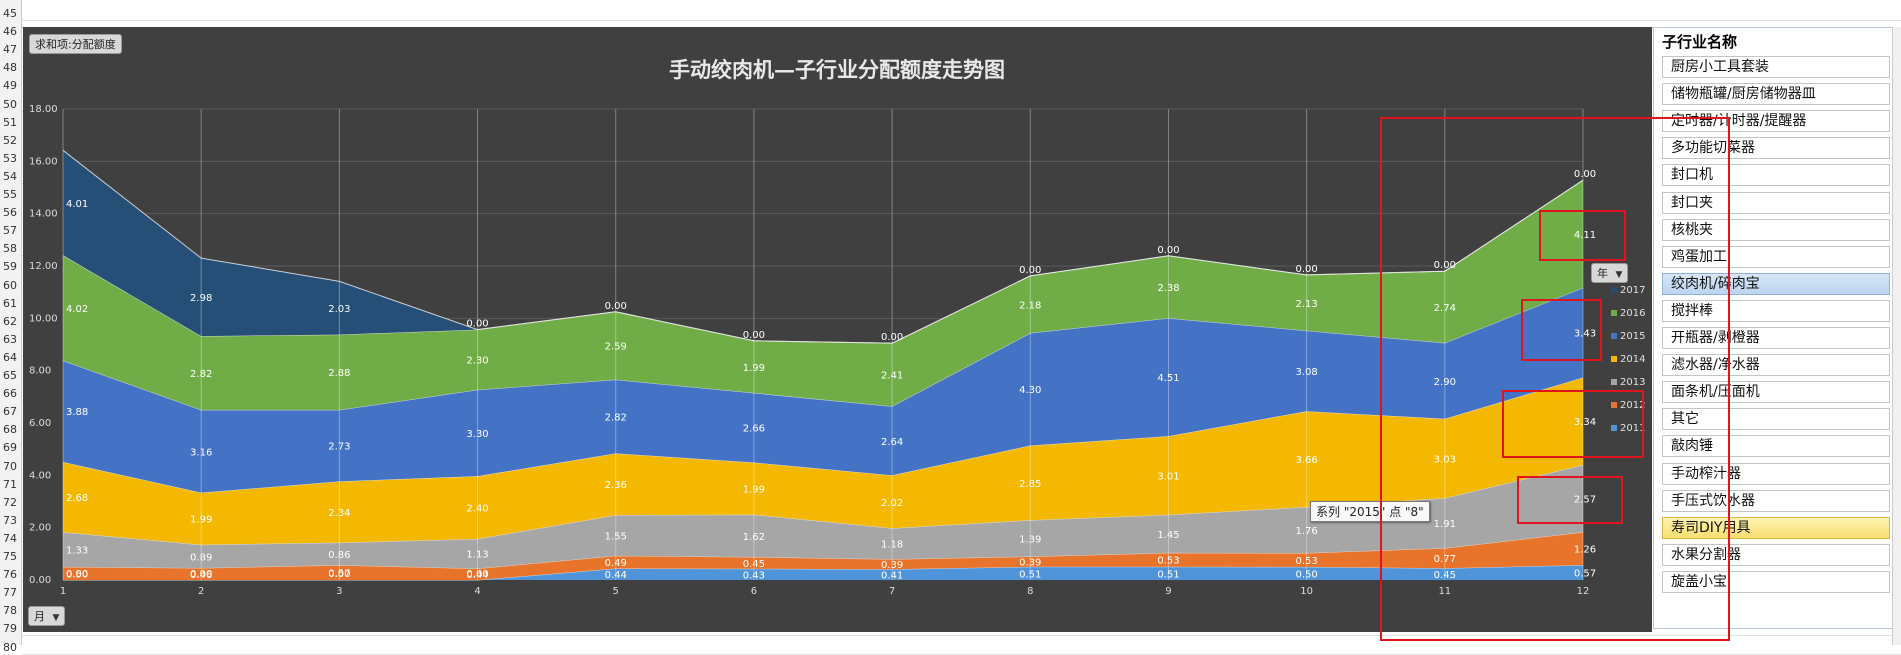  What do you see at coordinates (1776, 554) in the screenshot?
I see `slicer-item: 水果分割器` at bounding box center [1776, 554].